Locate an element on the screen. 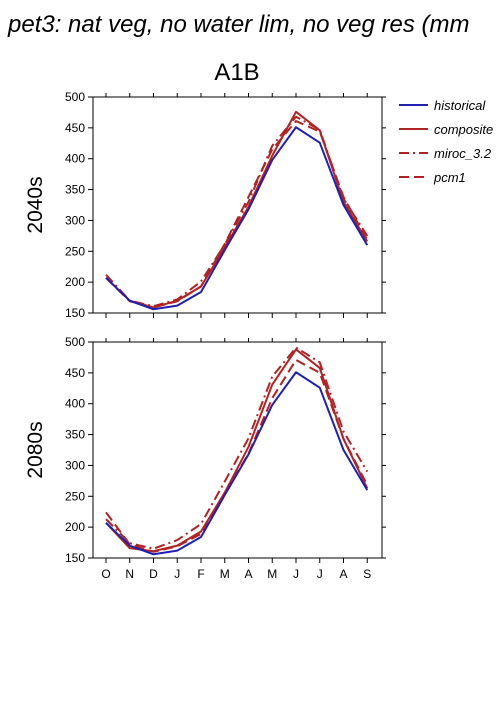 The image size is (501, 709). legend-label: composite is located at coordinates (463, 129).